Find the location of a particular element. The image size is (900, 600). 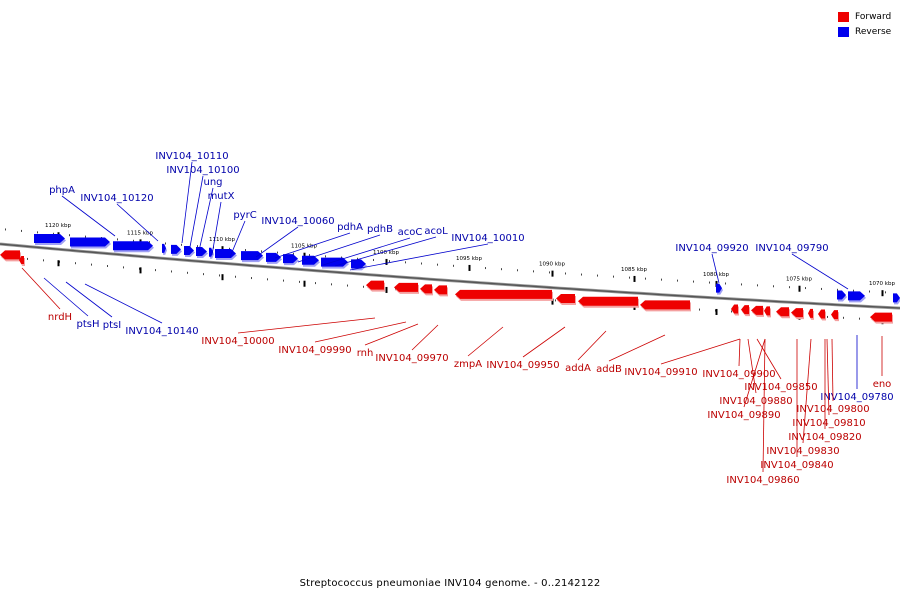

reverse-gene-label: INV104_10100 is located at coordinates (202, 170).